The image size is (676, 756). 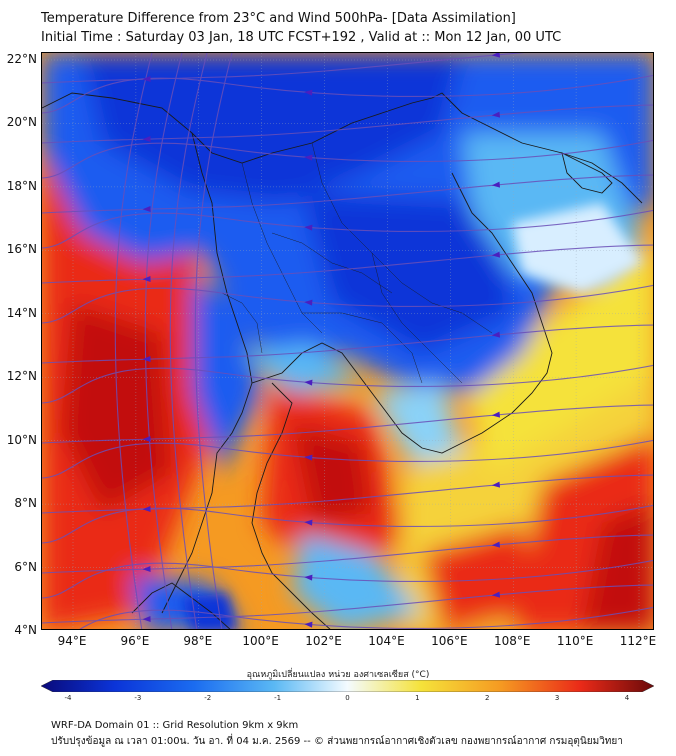 What do you see at coordinates (198, 641) in the screenshot?
I see `lon-label: 98°E` at bounding box center [198, 641].